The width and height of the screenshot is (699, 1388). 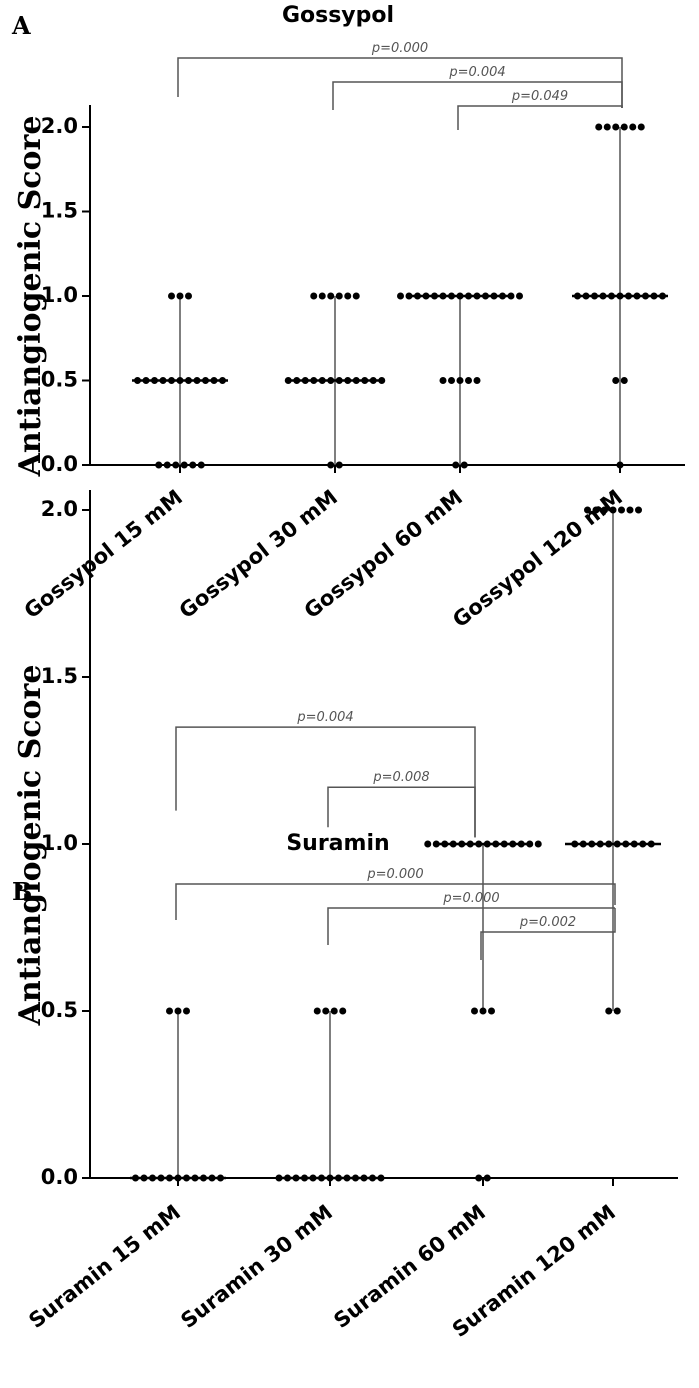 What do you see at coordinates (256, 1266) in the screenshot?
I see `x-tick-label: Suramin 30 mM` at bounding box center [256, 1266].